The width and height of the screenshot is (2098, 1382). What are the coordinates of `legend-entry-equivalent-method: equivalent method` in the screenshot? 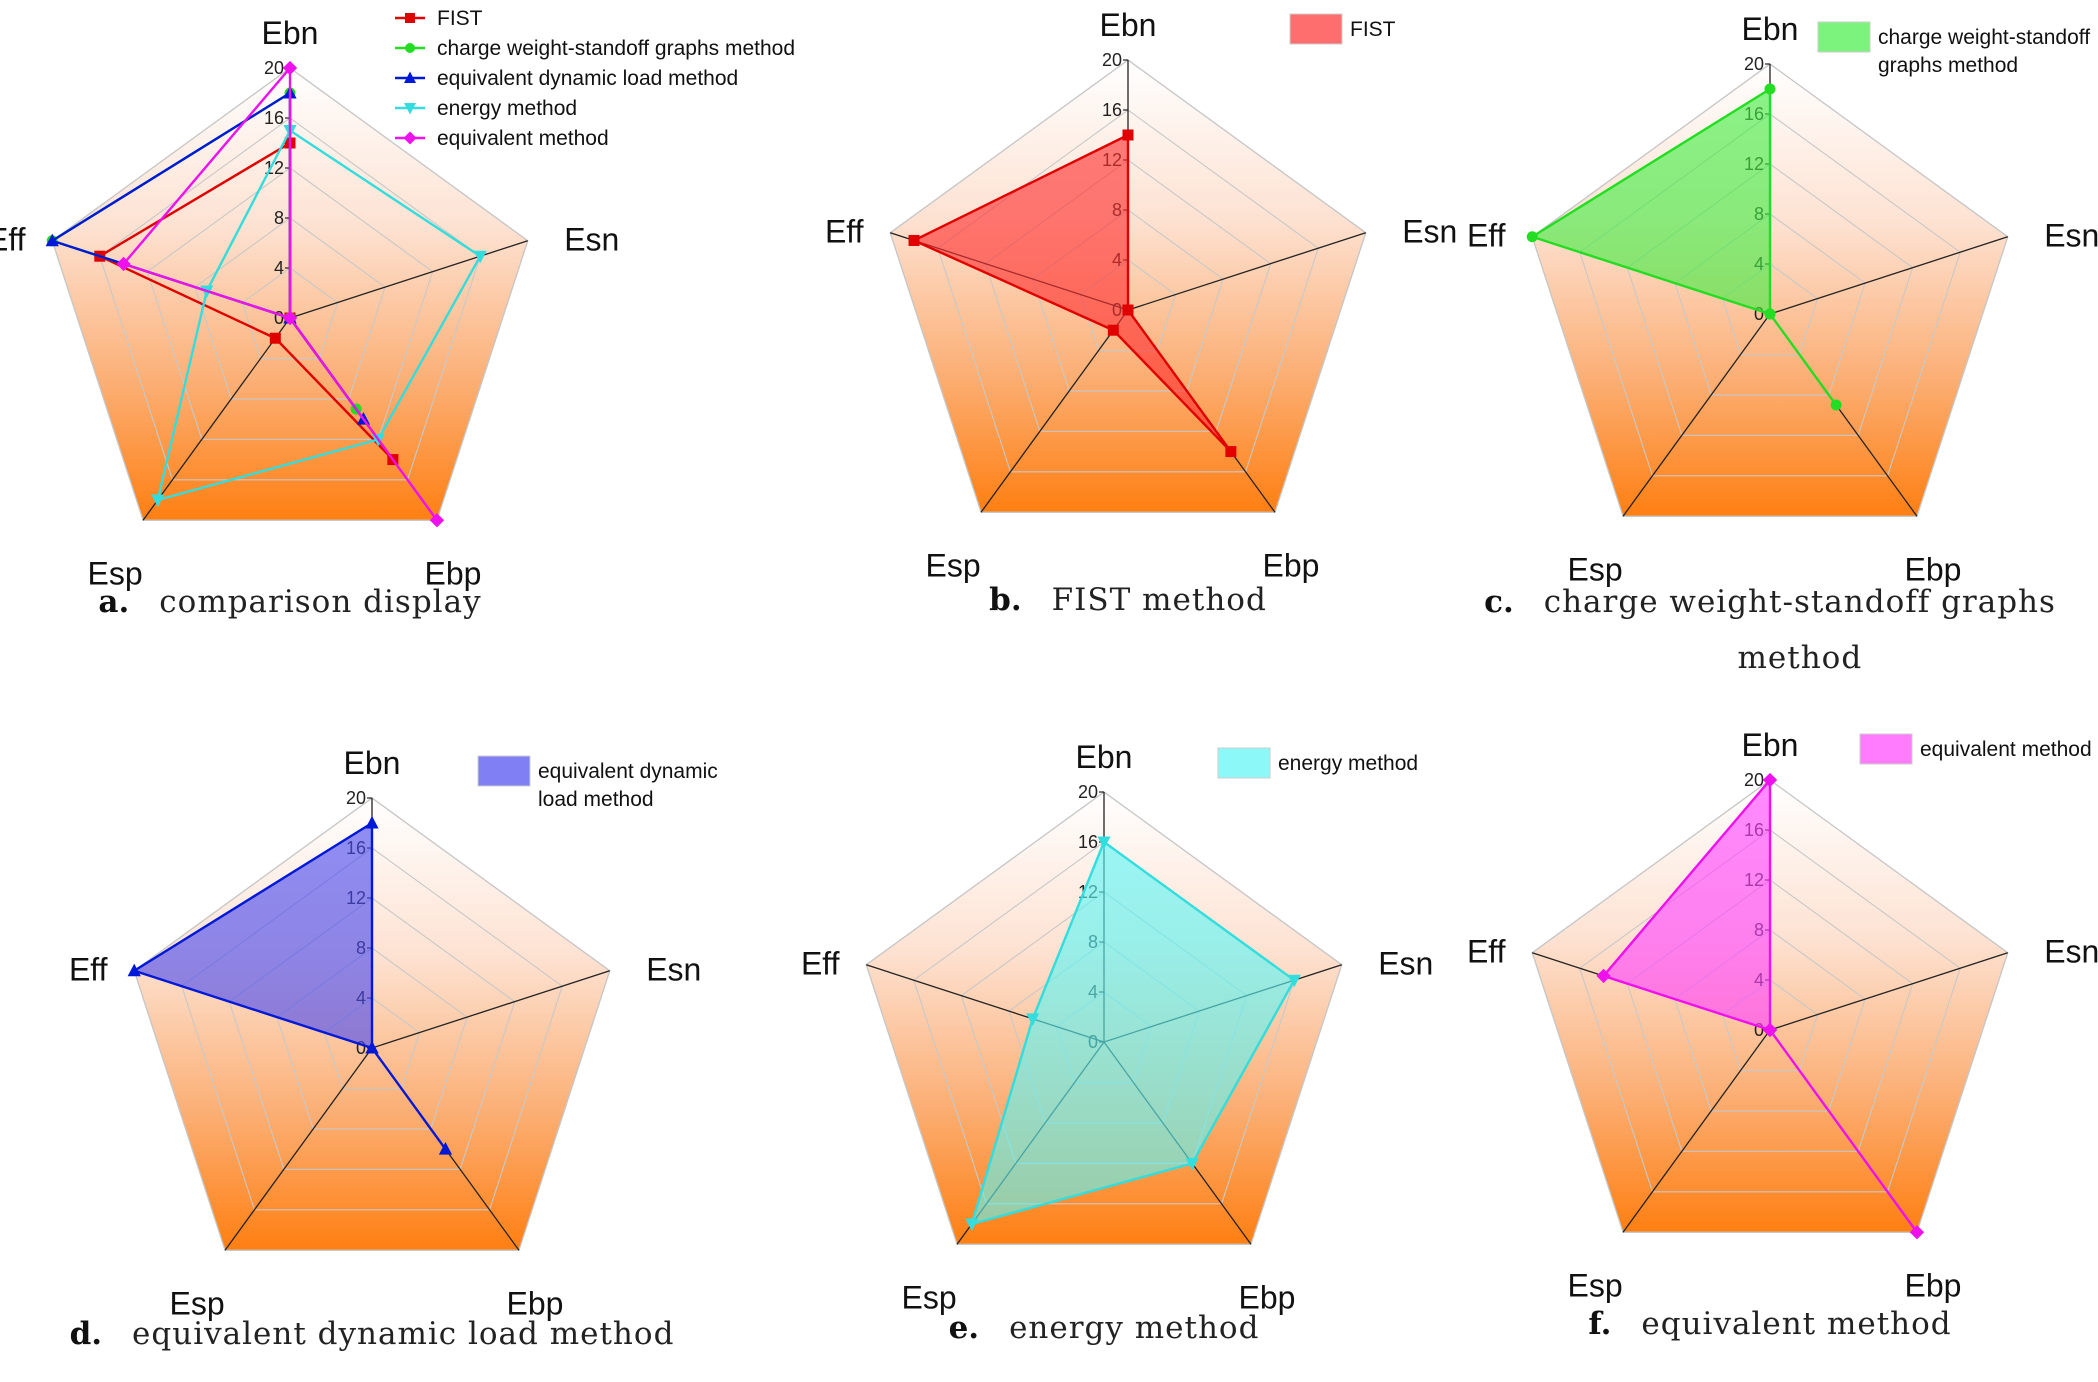 It's located at (502, 138).